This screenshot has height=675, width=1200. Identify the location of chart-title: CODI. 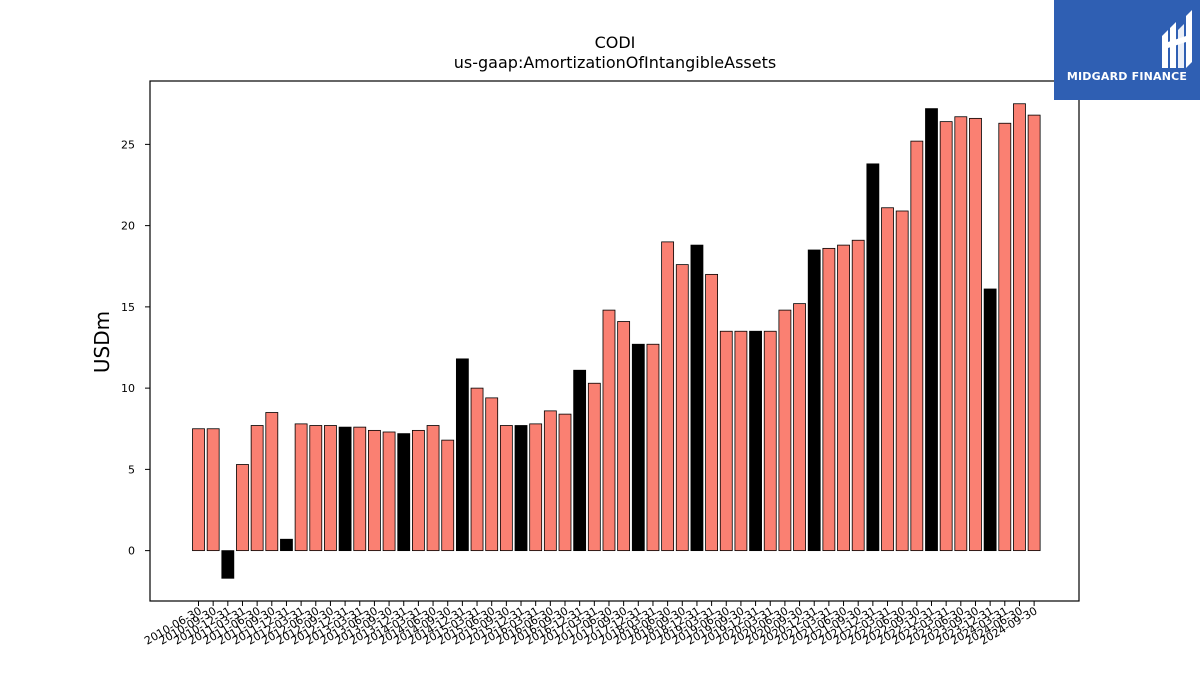
(615, 42).